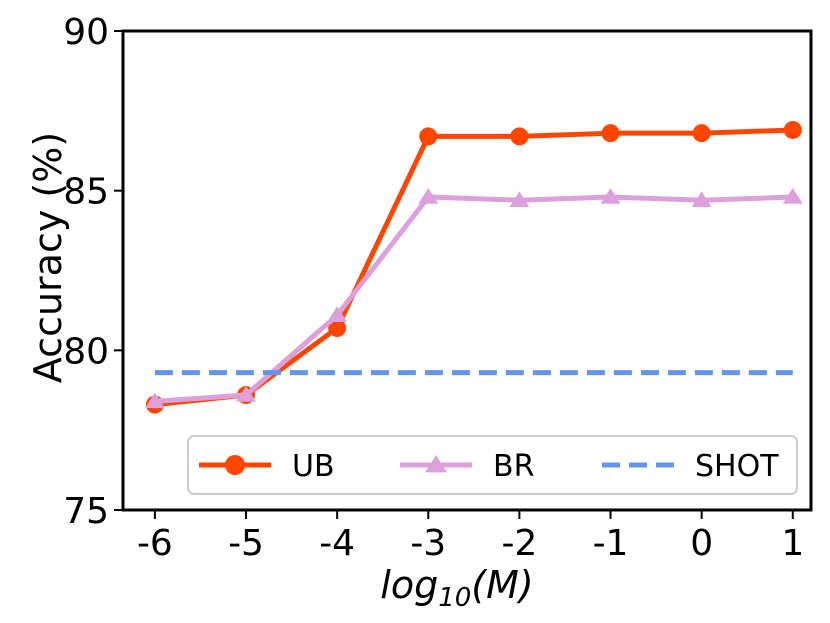 Image resolution: width=830 pixels, height=623 pixels. I want to click on legend-entry-shot: SHOT, so click(690, 466).